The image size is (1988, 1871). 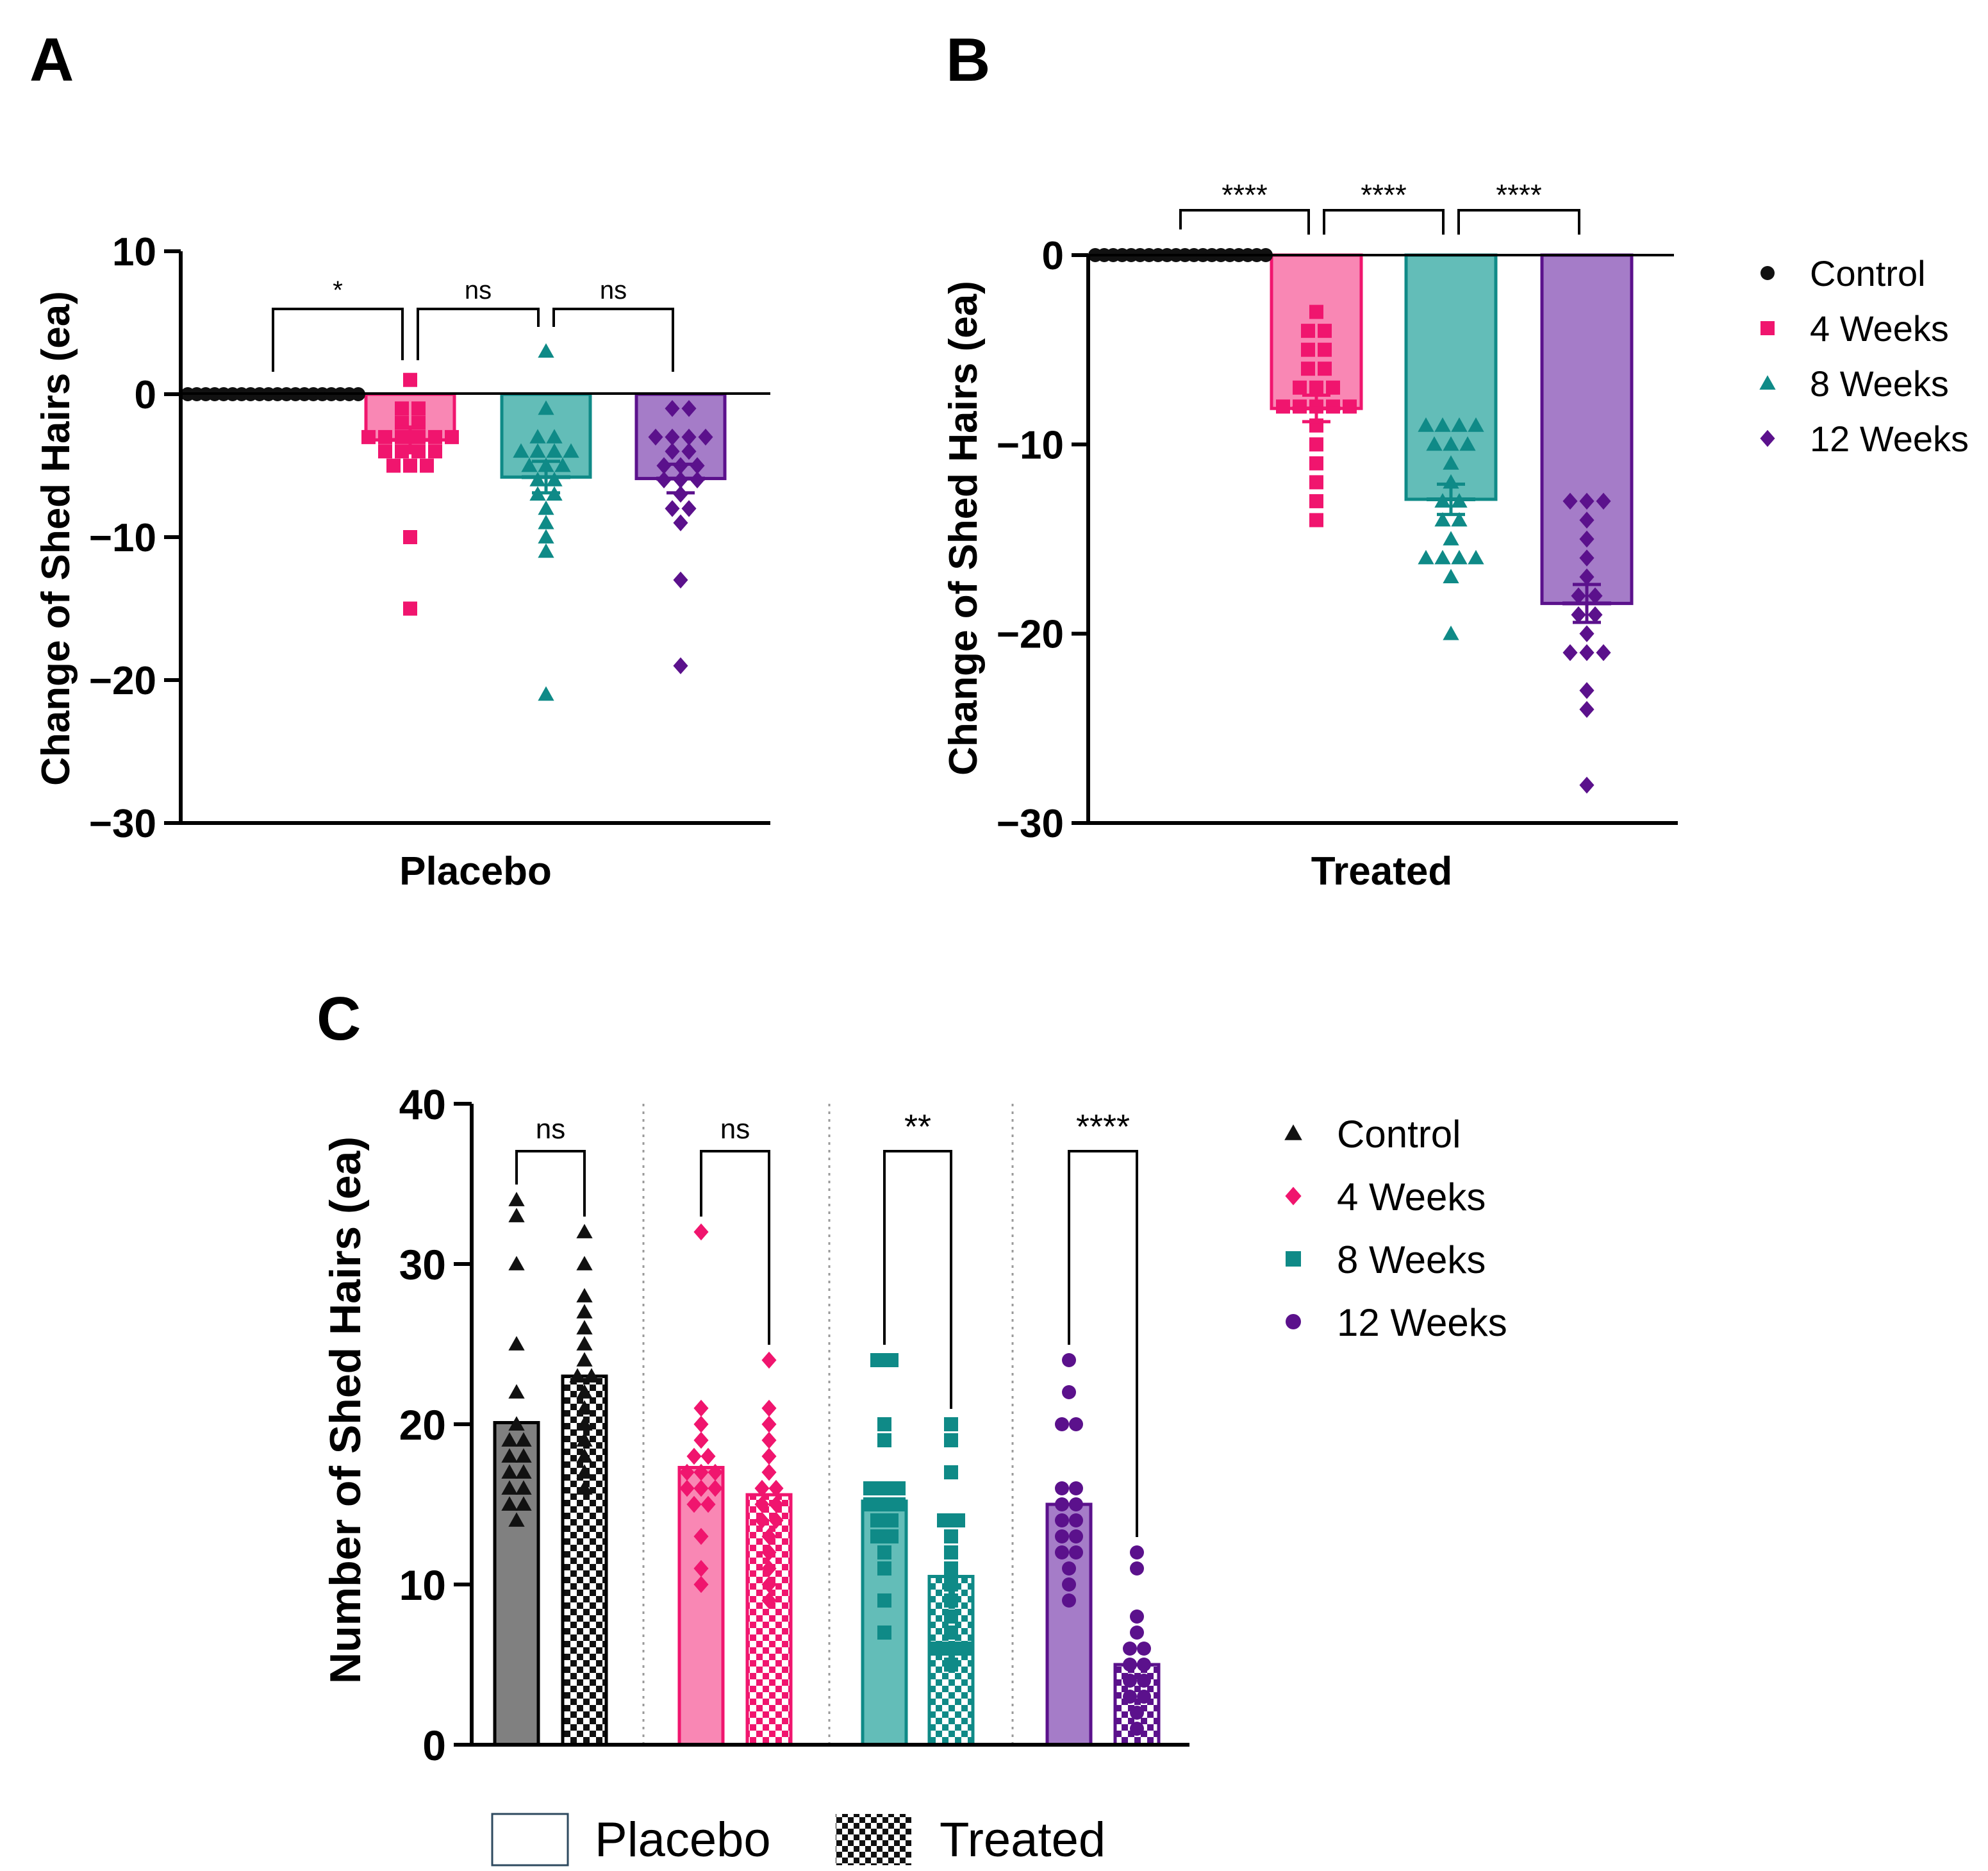 What do you see at coordinates (963, 528) in the screenshot?
I see `panel-b-y-label: Change of Shed Hairs (ea)` at bounding box center [963, 528].